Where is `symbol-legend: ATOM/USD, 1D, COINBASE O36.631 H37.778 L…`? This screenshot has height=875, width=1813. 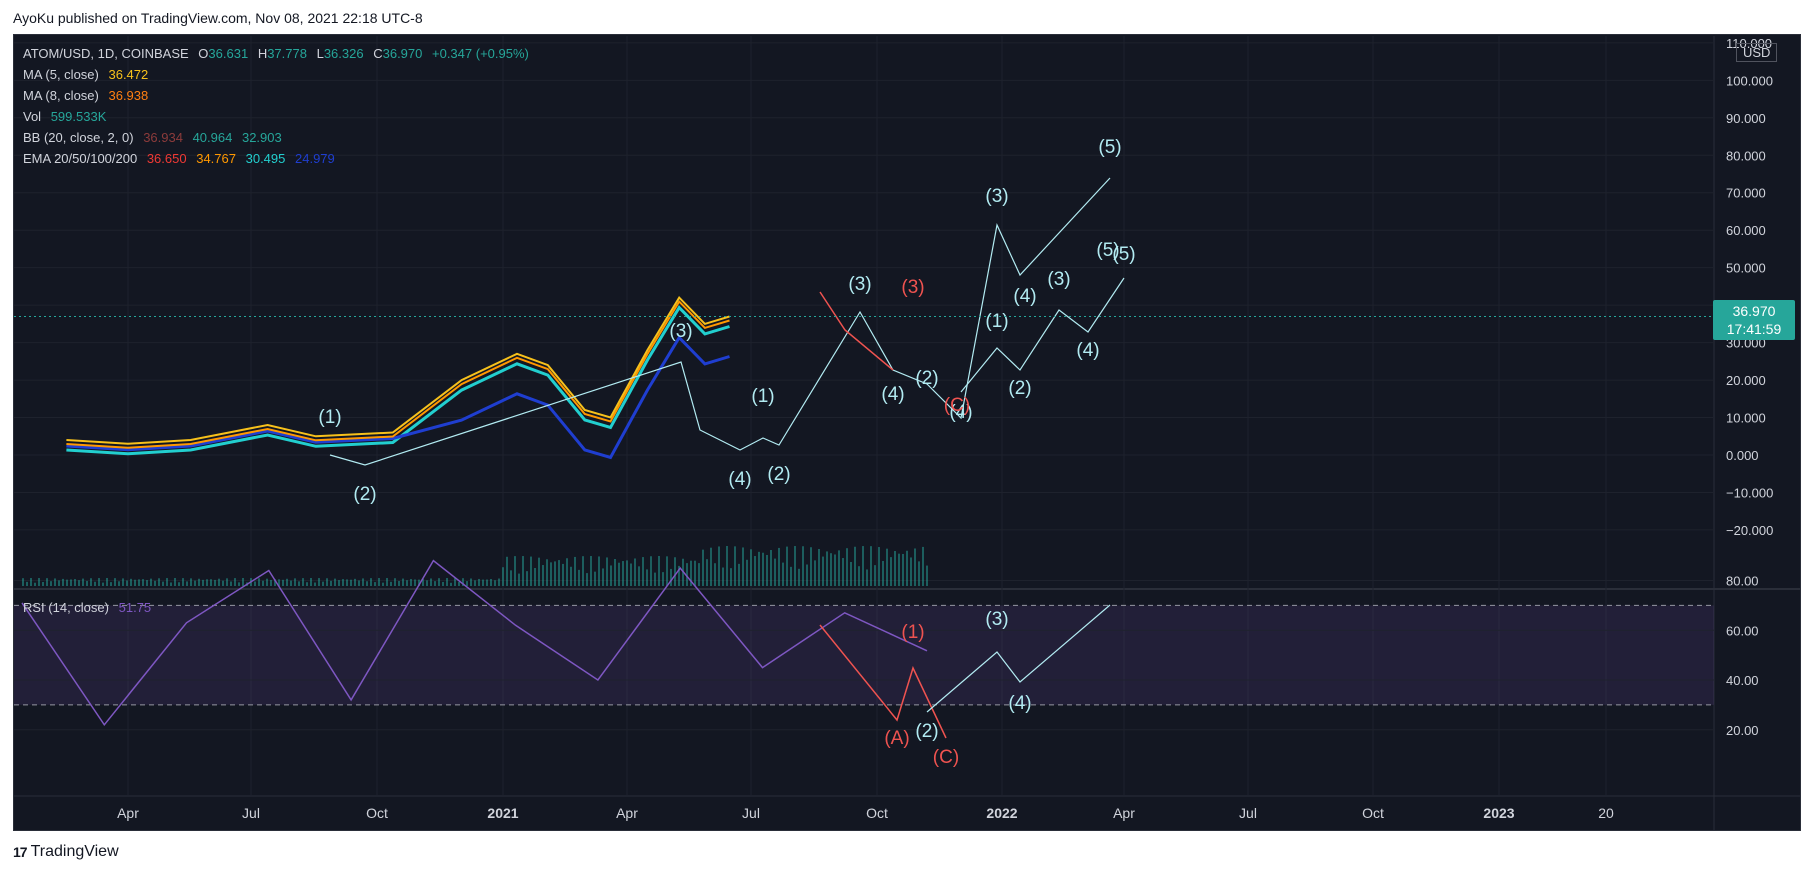 symbol-legend: ATOM/USD, 1D, COINBASE O36.631 H37.778 L… is located at coordinates (279, 53).